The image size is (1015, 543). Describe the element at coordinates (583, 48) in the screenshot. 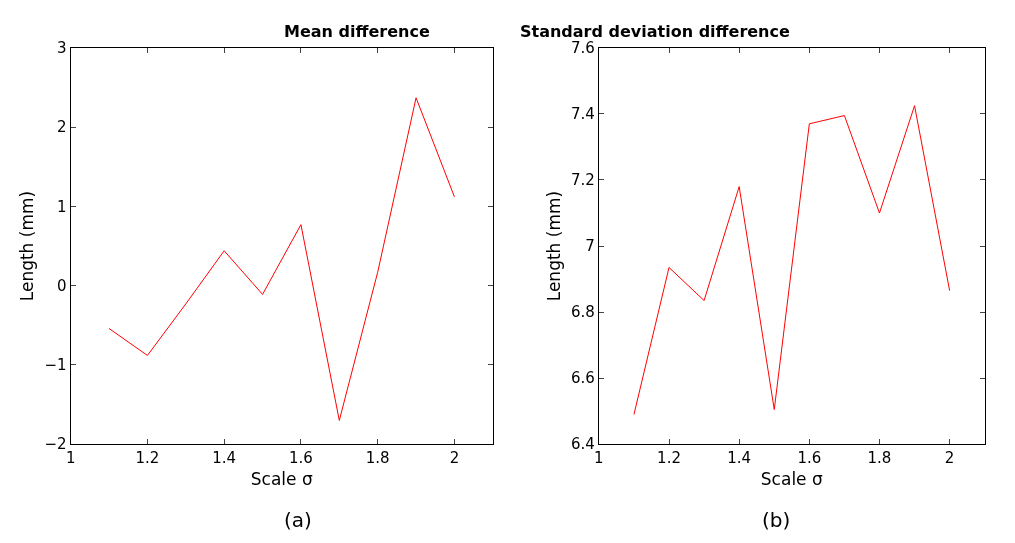

I see `y-tick-label: 7.6` at that location.